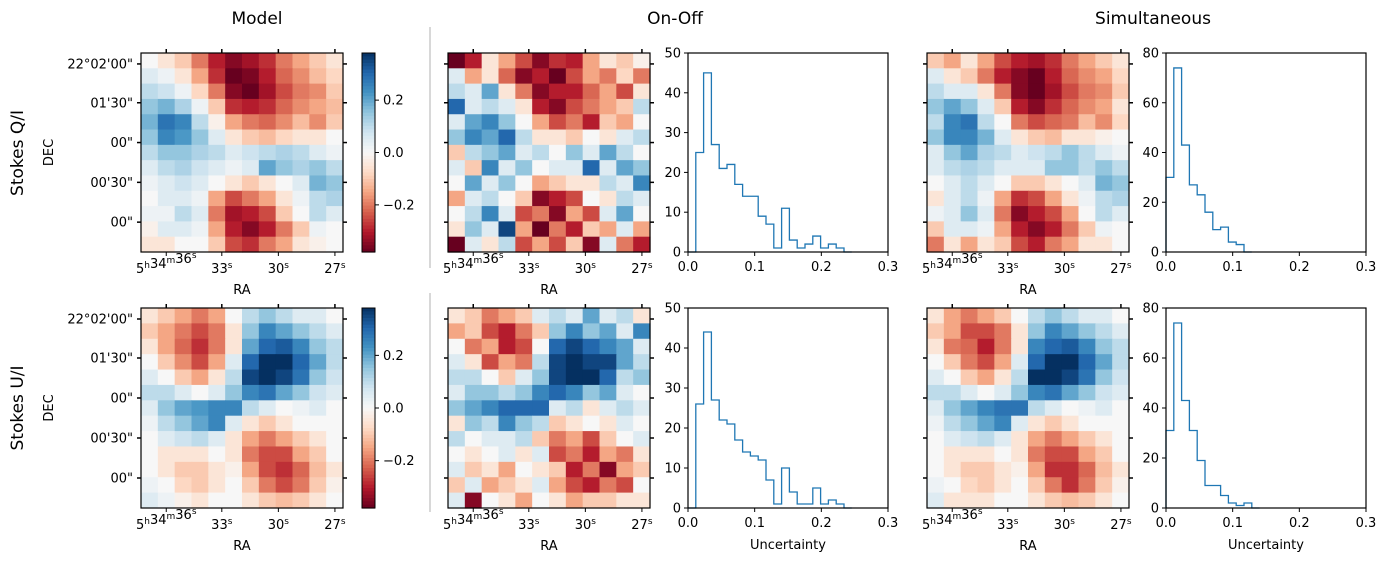  What do you see at coordinates (1232, 267) in the screenshot?
I see `hist-x-tick-label: 0.1` at bounding box center [1232, 267].